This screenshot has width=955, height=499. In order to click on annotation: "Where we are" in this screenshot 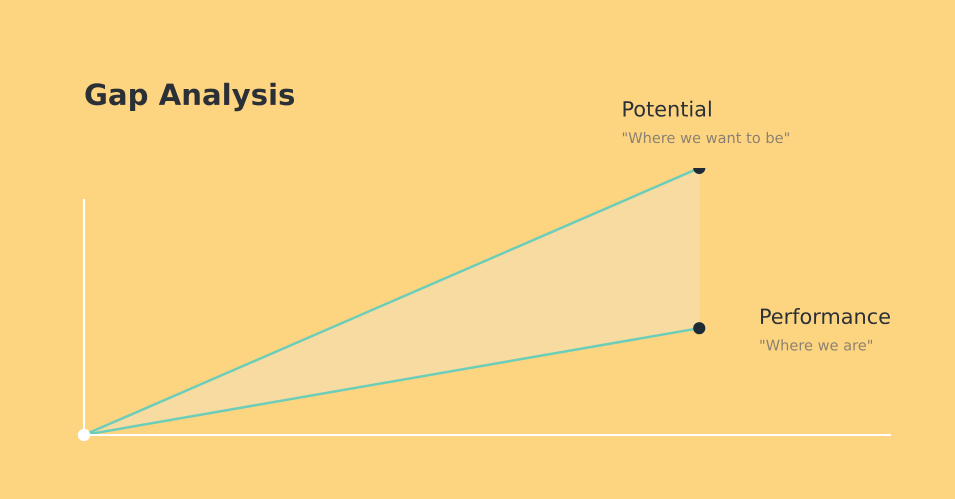, I will do `click(816, 345)`.